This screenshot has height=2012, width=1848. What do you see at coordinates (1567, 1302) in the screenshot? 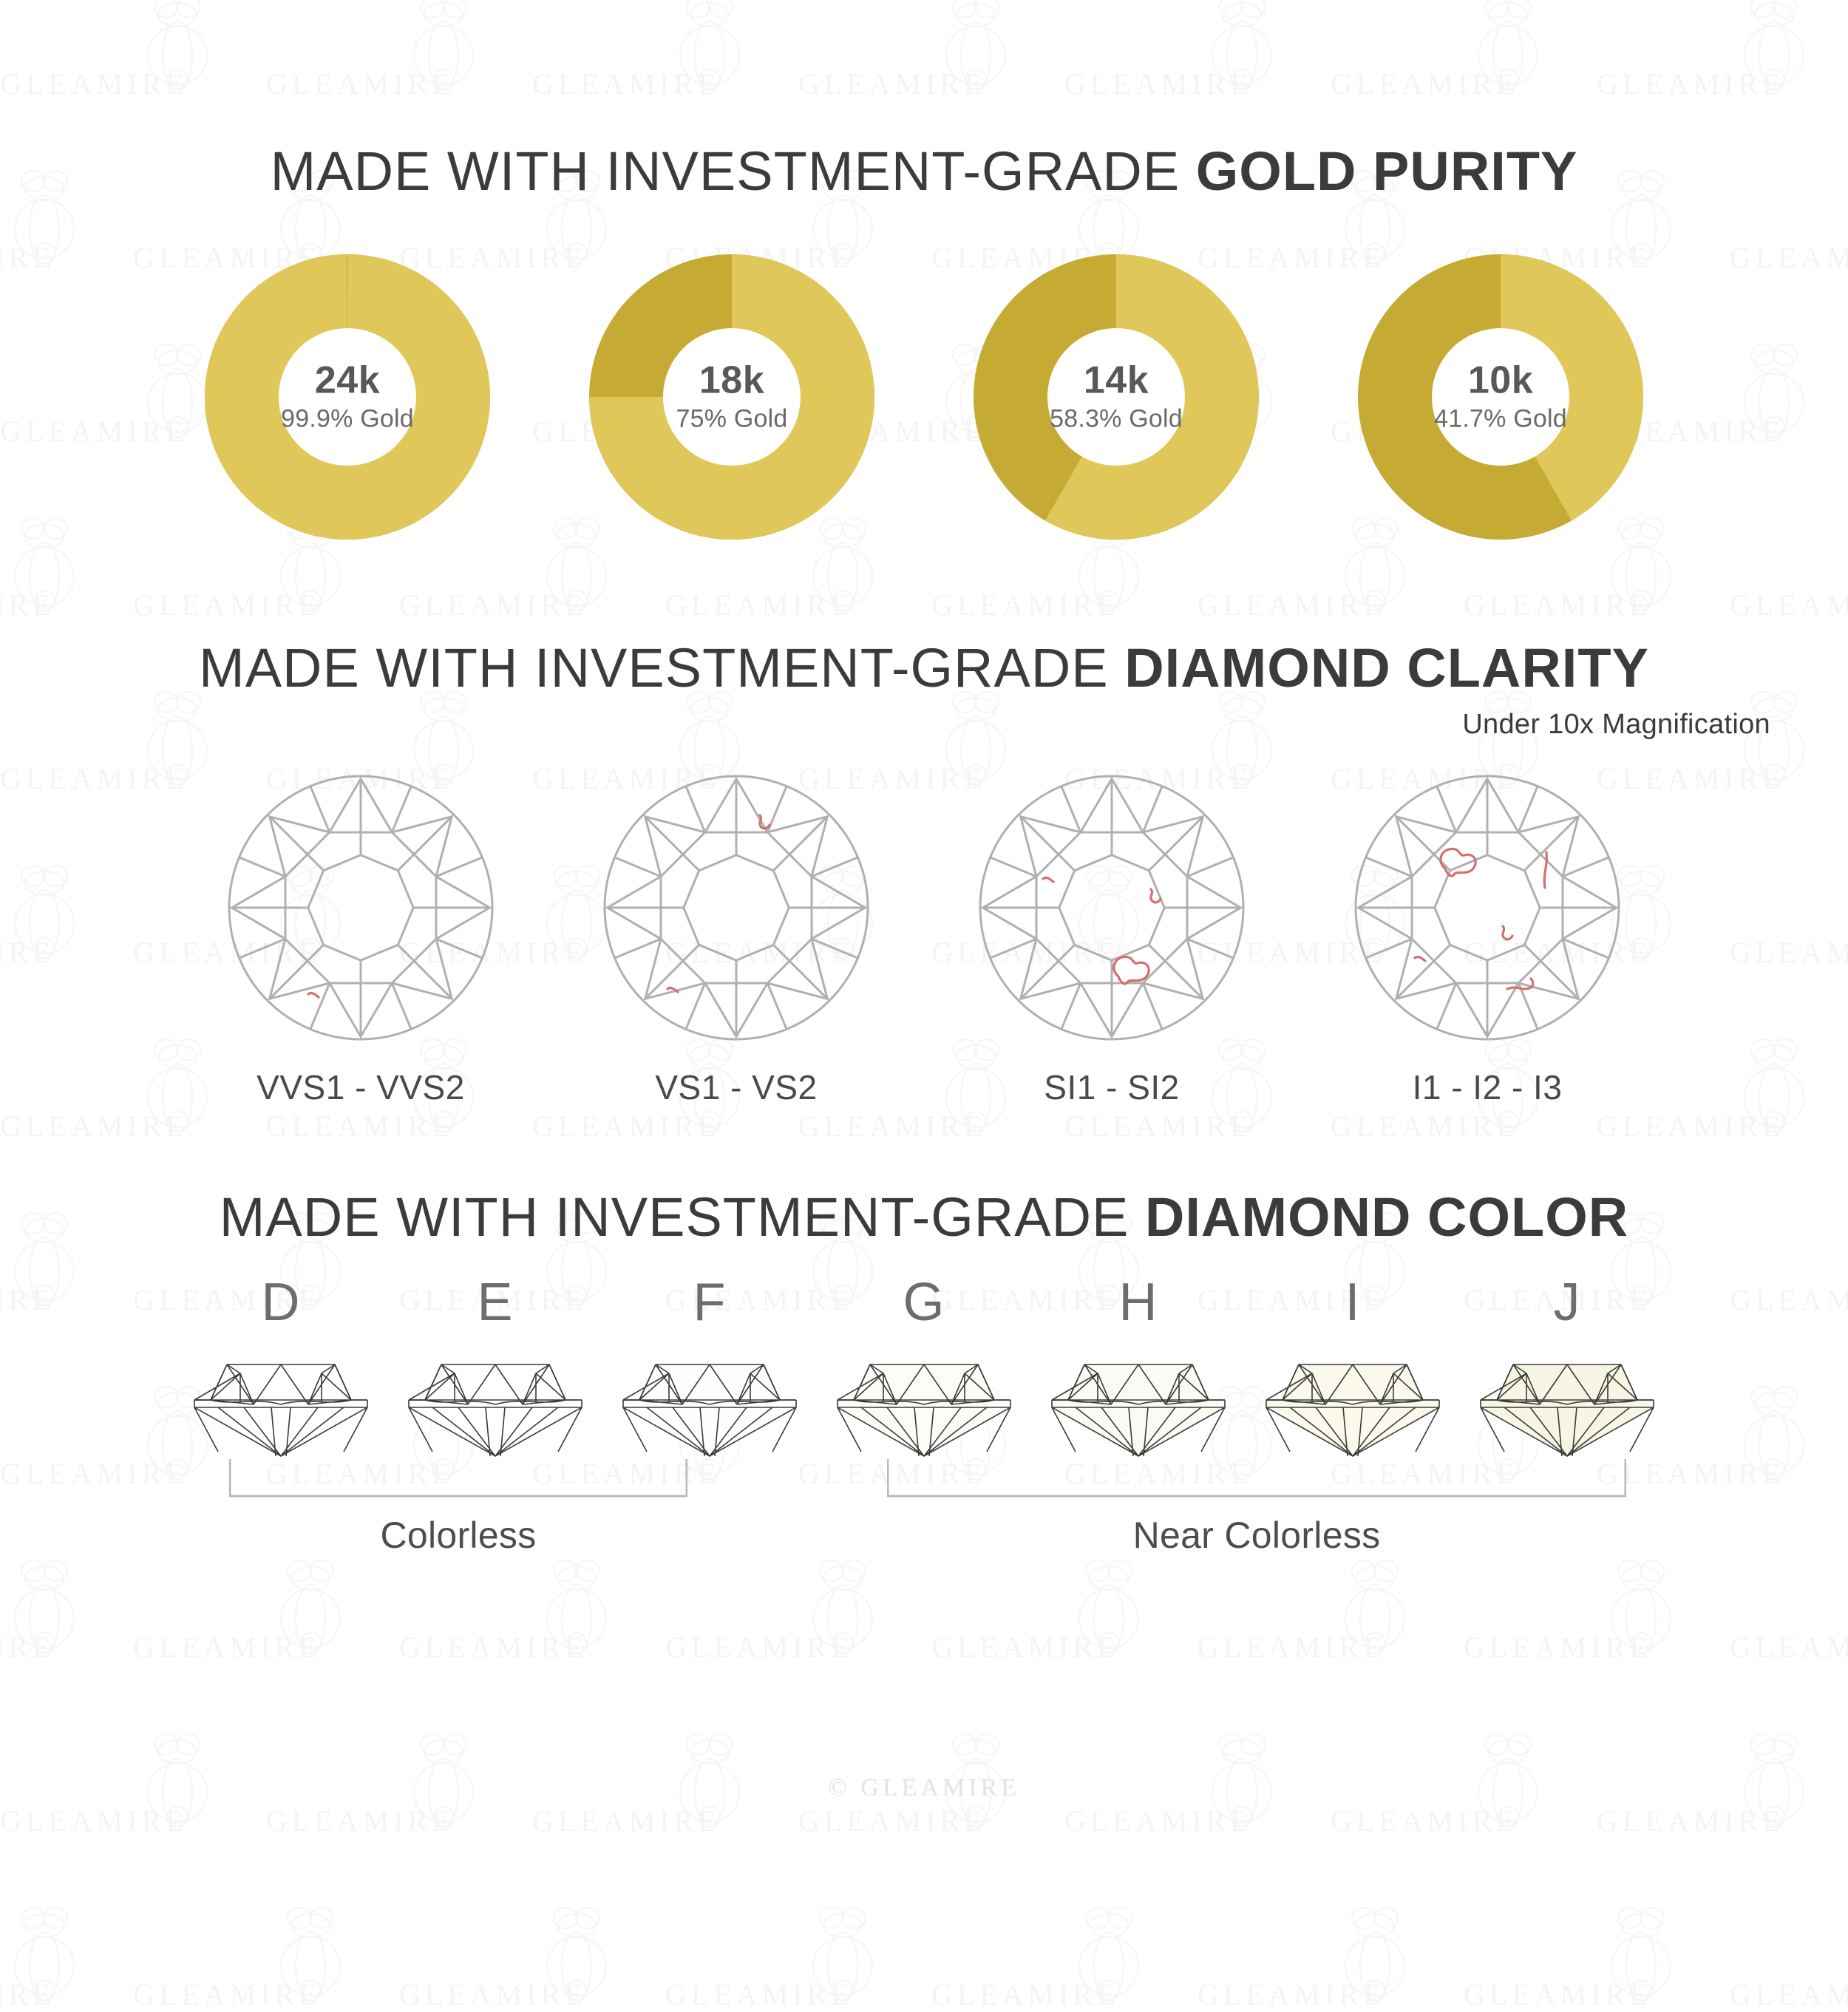
I see `color-grade-letter: J` at bounding box center [1567, 1302].